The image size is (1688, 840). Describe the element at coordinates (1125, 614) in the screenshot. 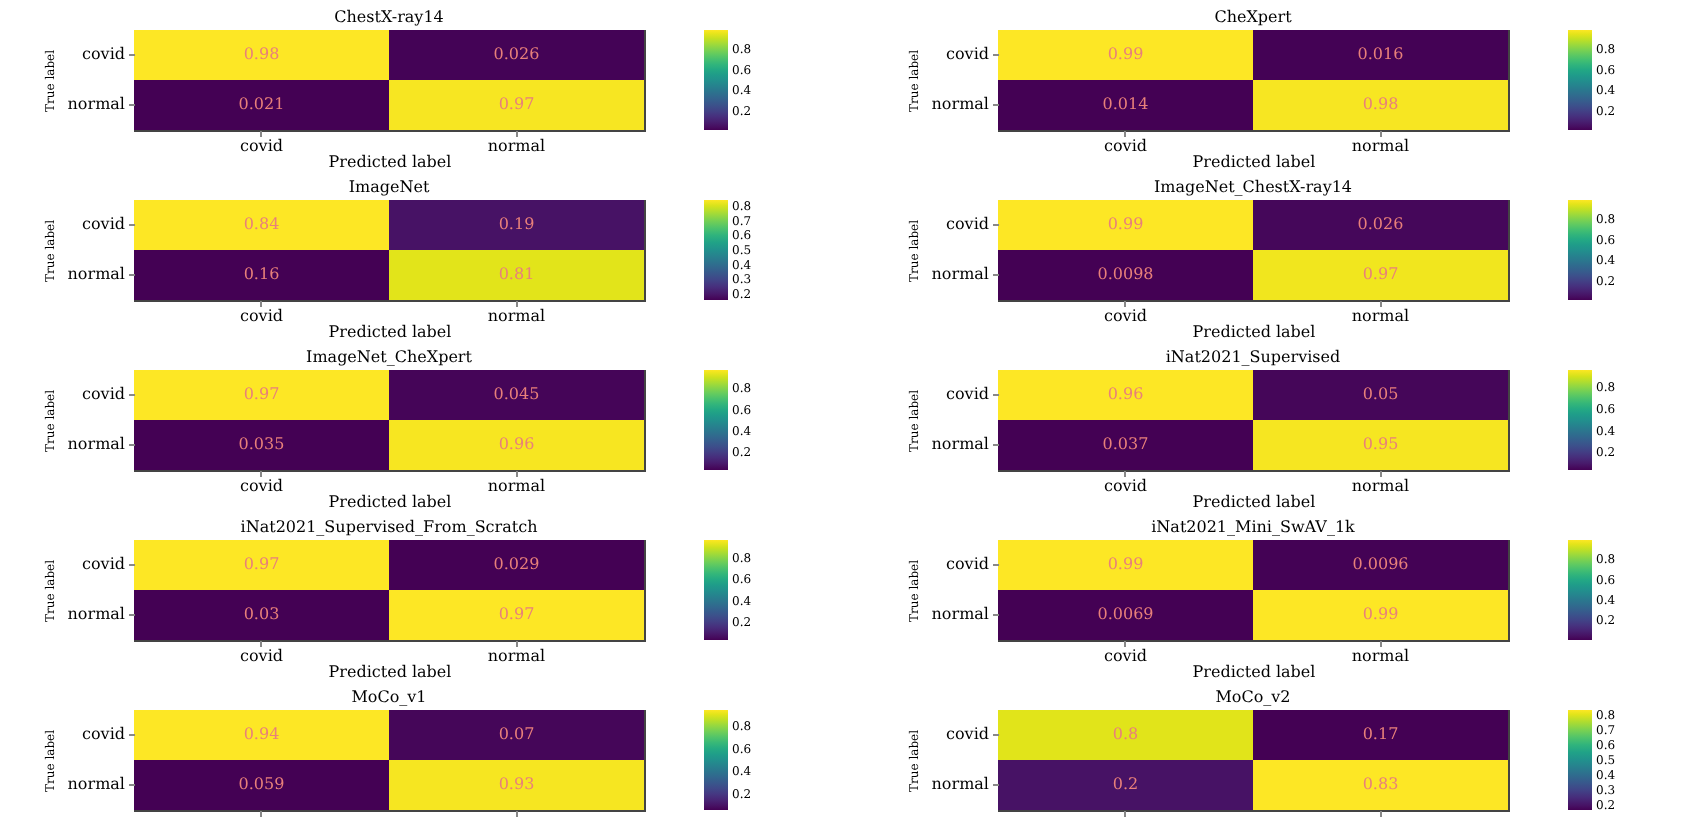

I see `data-label: 0.0069` at that location.